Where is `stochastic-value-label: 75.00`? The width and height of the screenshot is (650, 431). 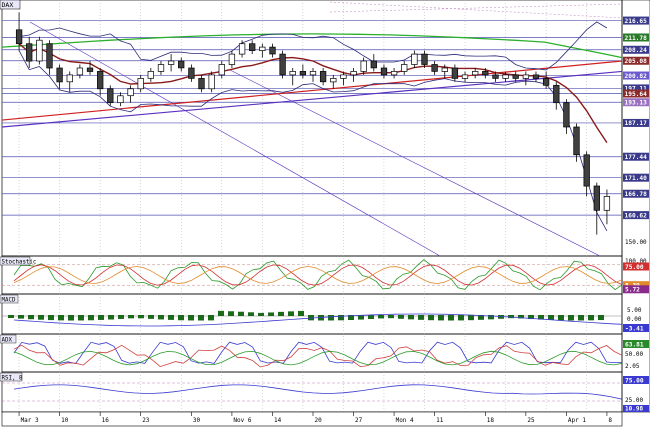
stochastic-value-label: 75.00 is located at coordinates (634, 267).